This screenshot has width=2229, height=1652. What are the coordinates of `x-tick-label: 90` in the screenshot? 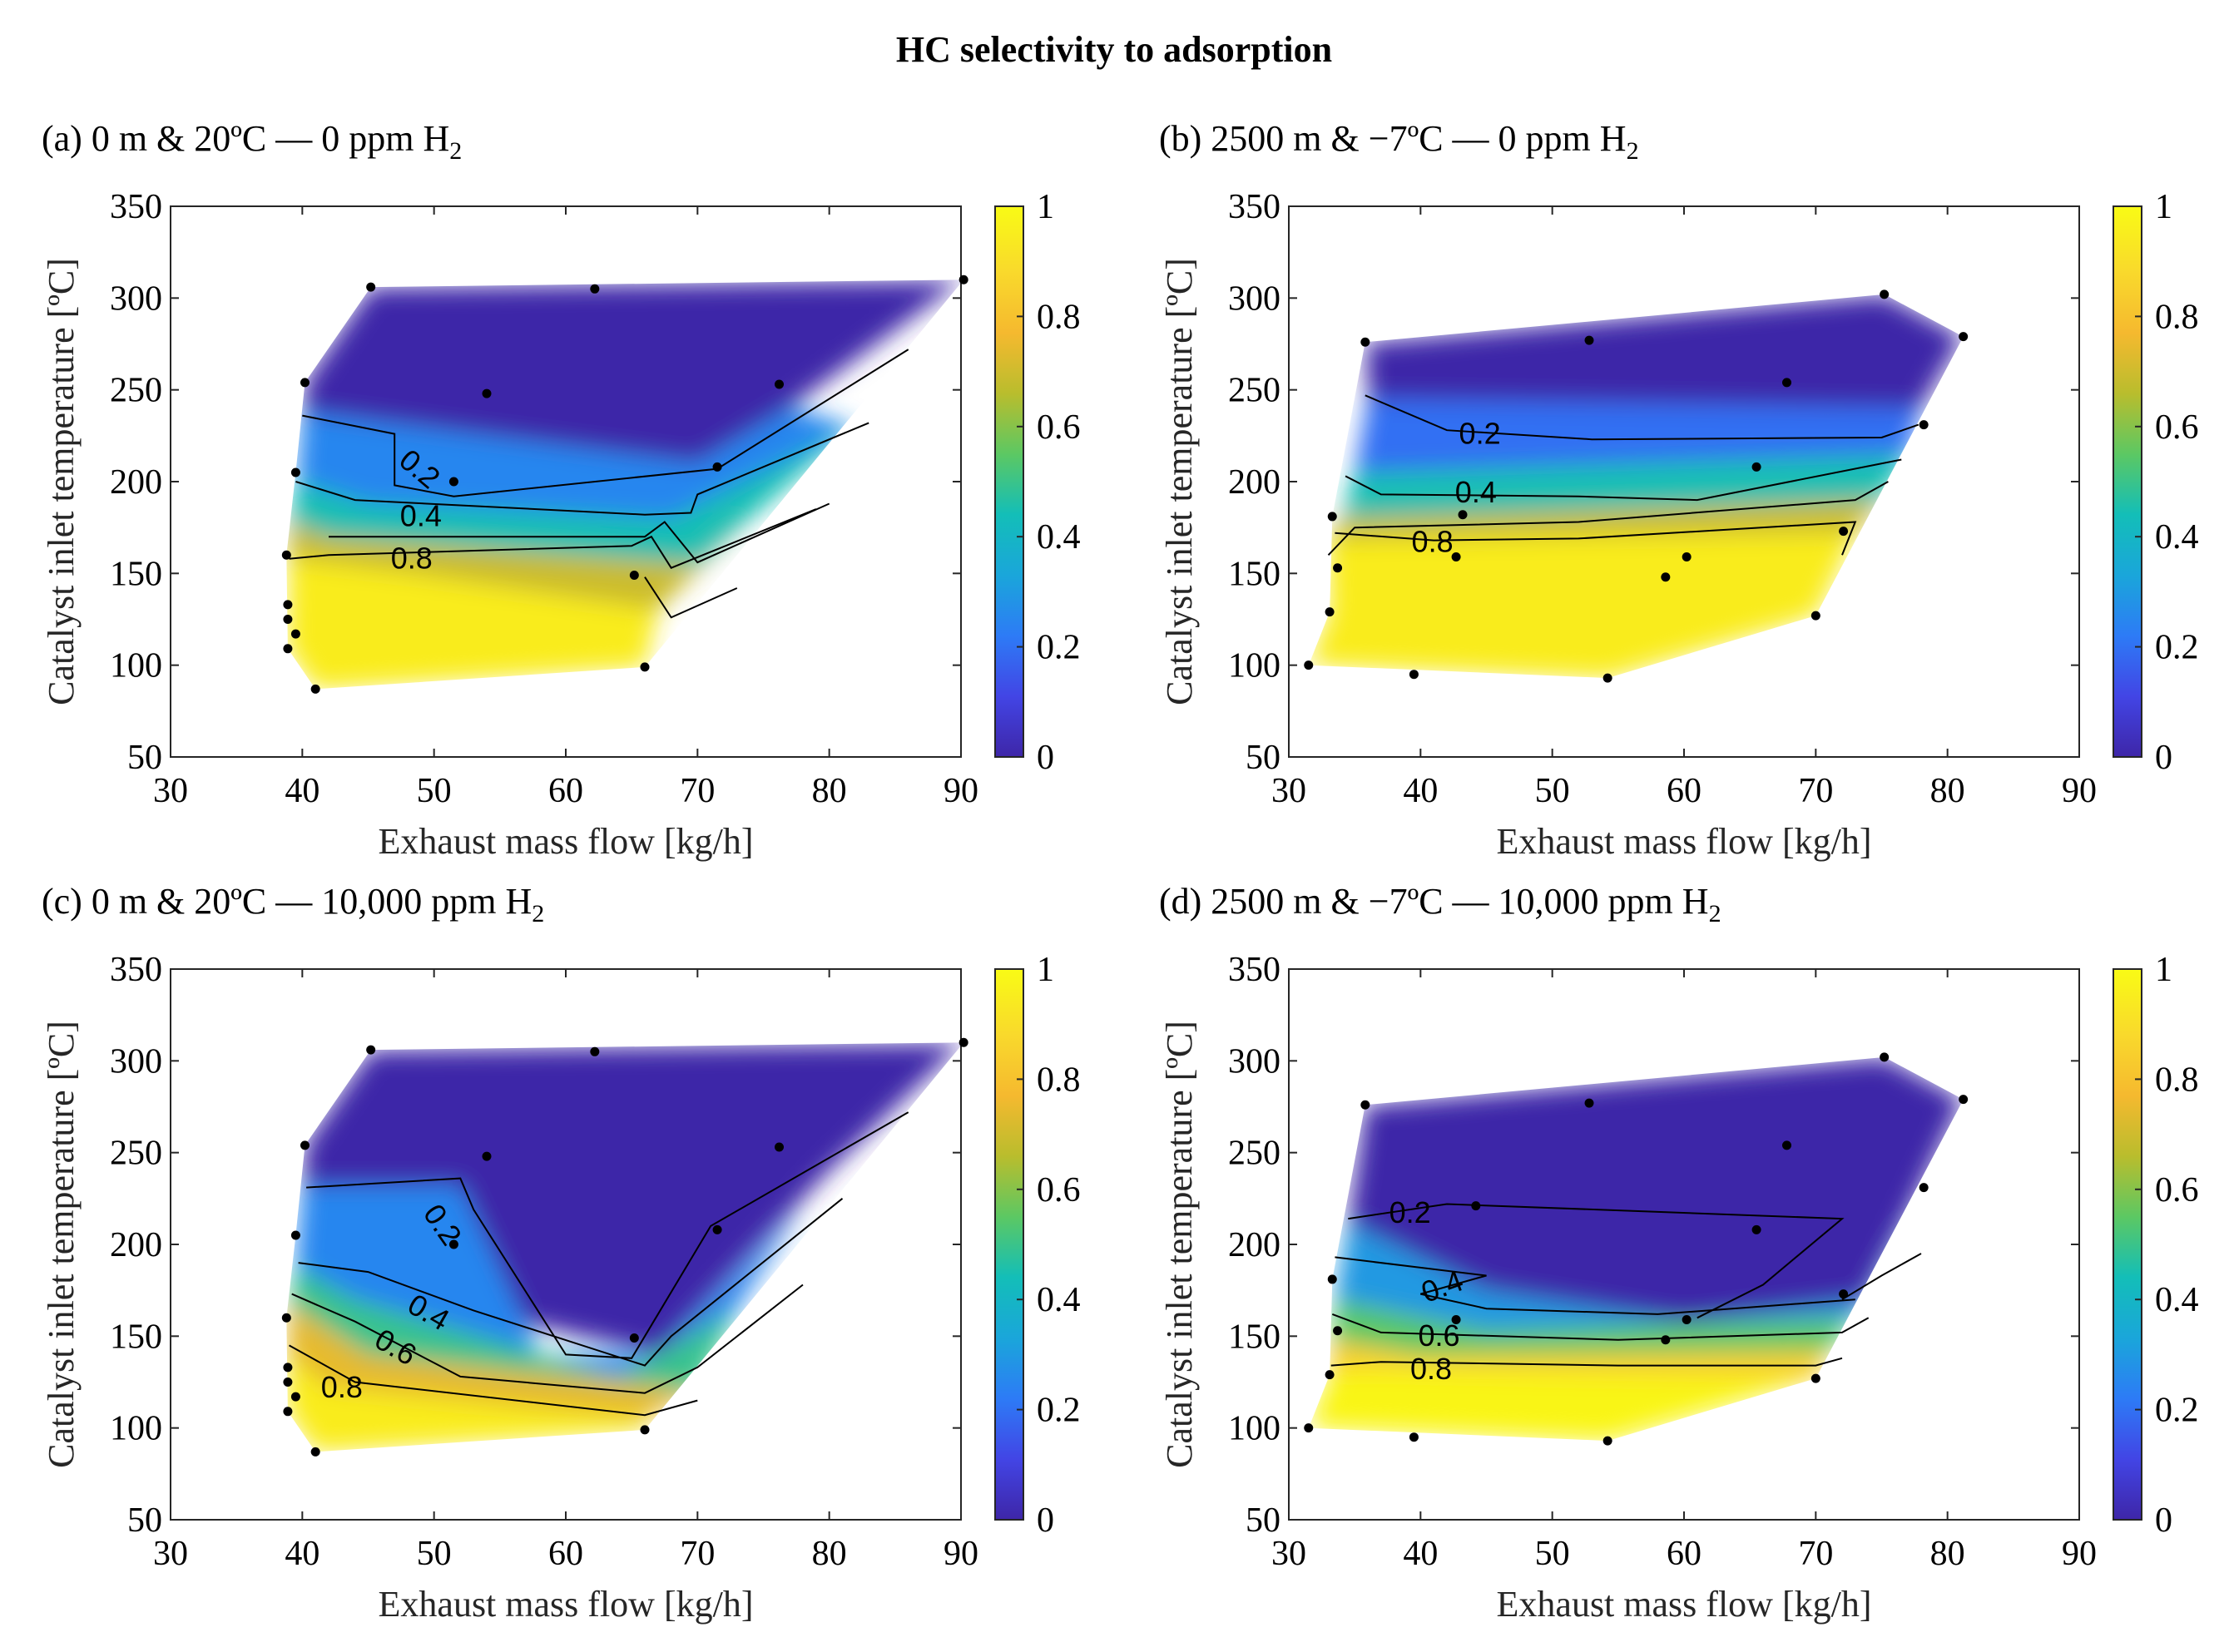 It's located at (2079, 791).